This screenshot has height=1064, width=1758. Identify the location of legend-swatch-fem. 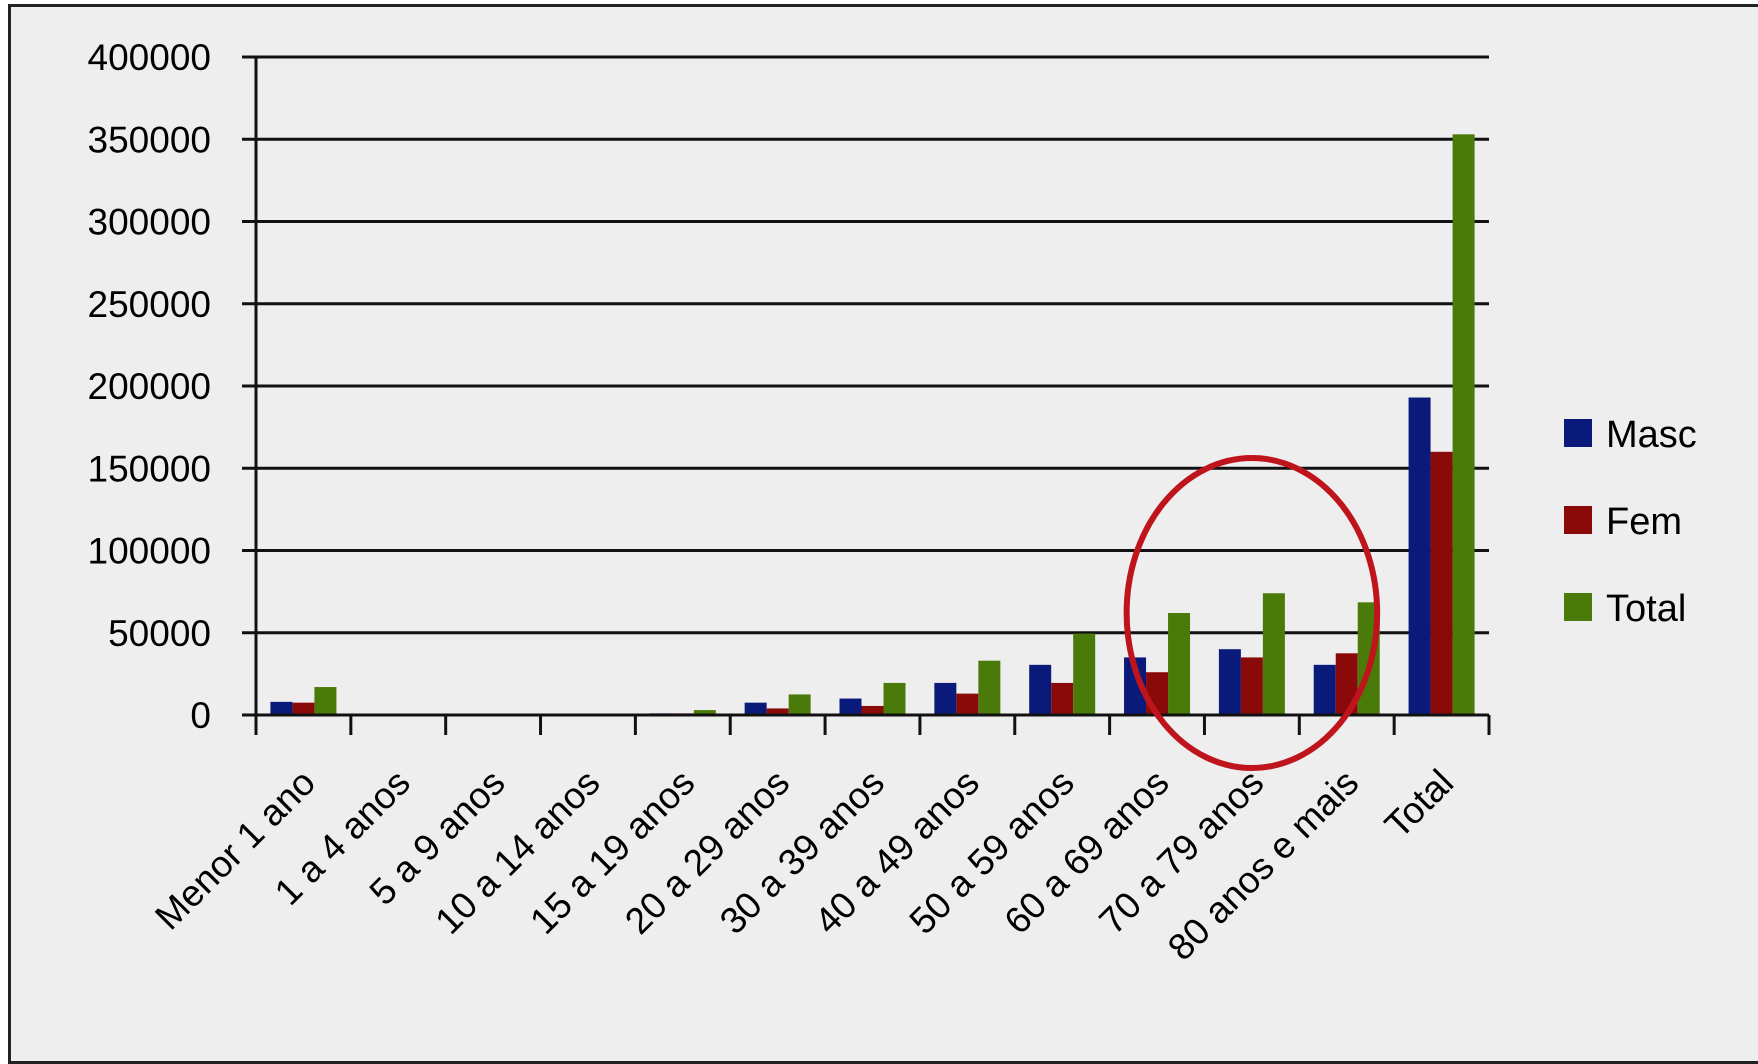
(1578, 520).